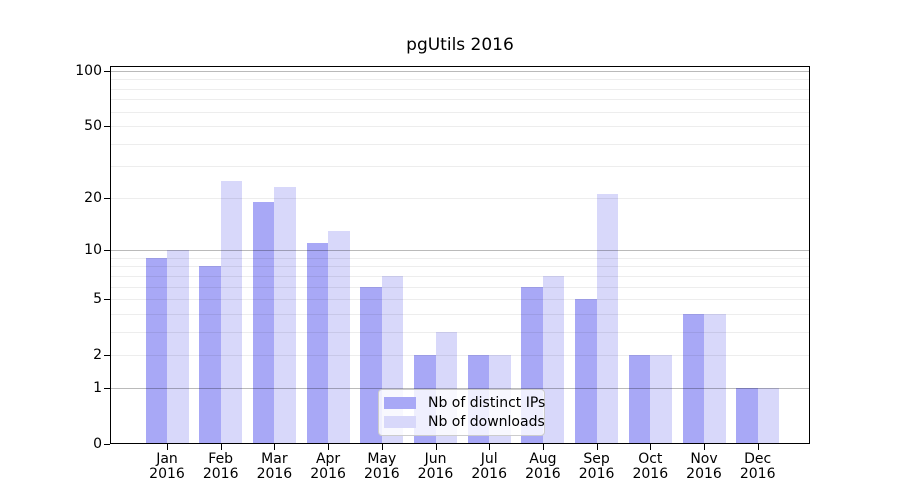 This screenshot has width=900, height=500. I want to click on x-tick-label-month: Dec, so click(758, 459).